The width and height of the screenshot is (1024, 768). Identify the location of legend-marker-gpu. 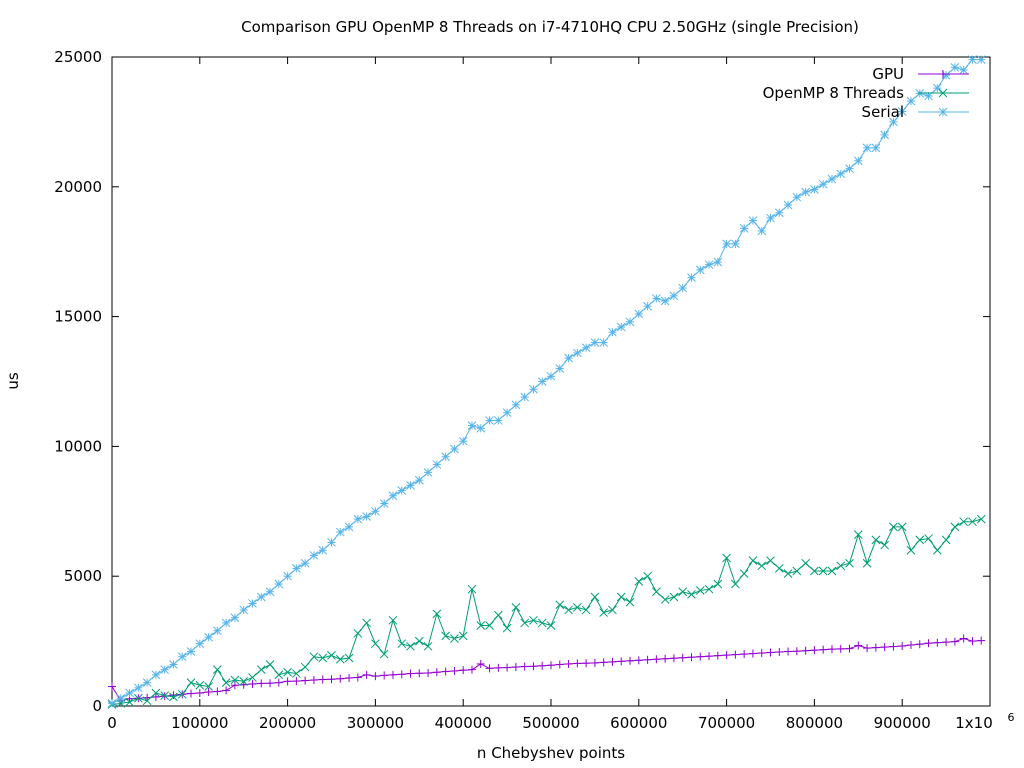
(943, 74).